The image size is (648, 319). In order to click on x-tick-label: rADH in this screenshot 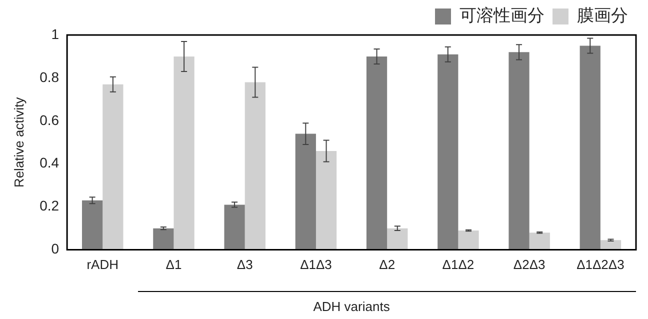, I will do `click(102, 264)`.